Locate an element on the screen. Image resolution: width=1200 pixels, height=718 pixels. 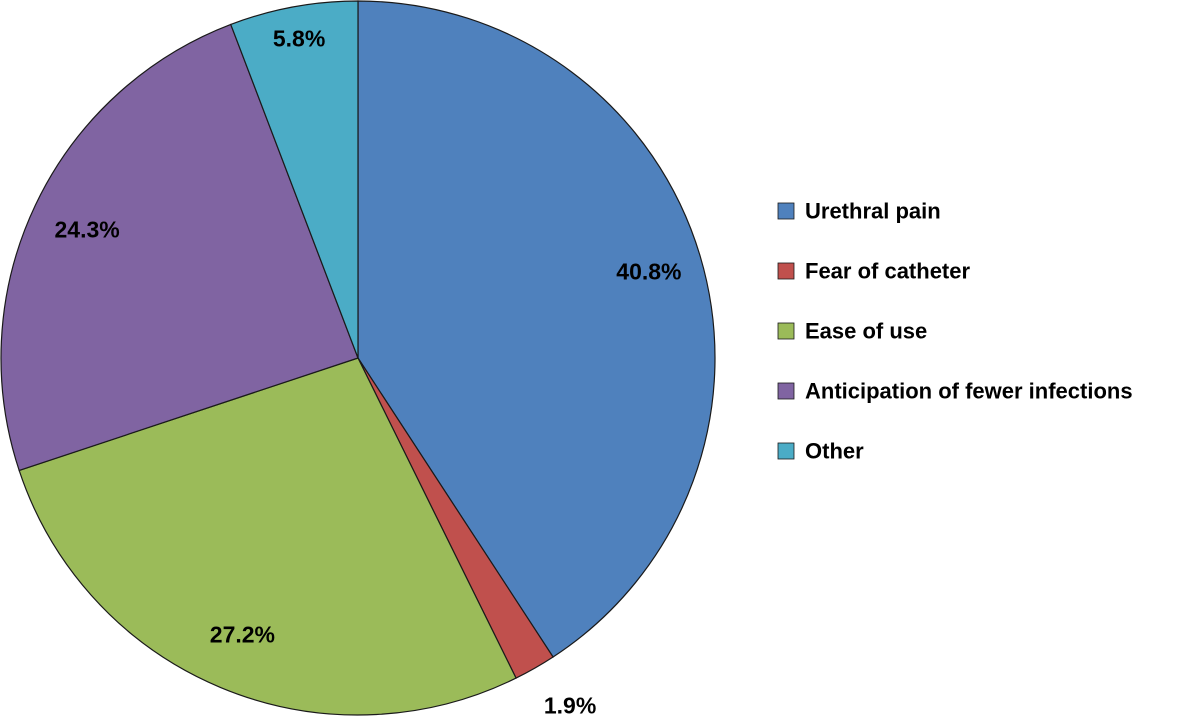
data-label-other: 5.8% is located at coordinates (299, 39).